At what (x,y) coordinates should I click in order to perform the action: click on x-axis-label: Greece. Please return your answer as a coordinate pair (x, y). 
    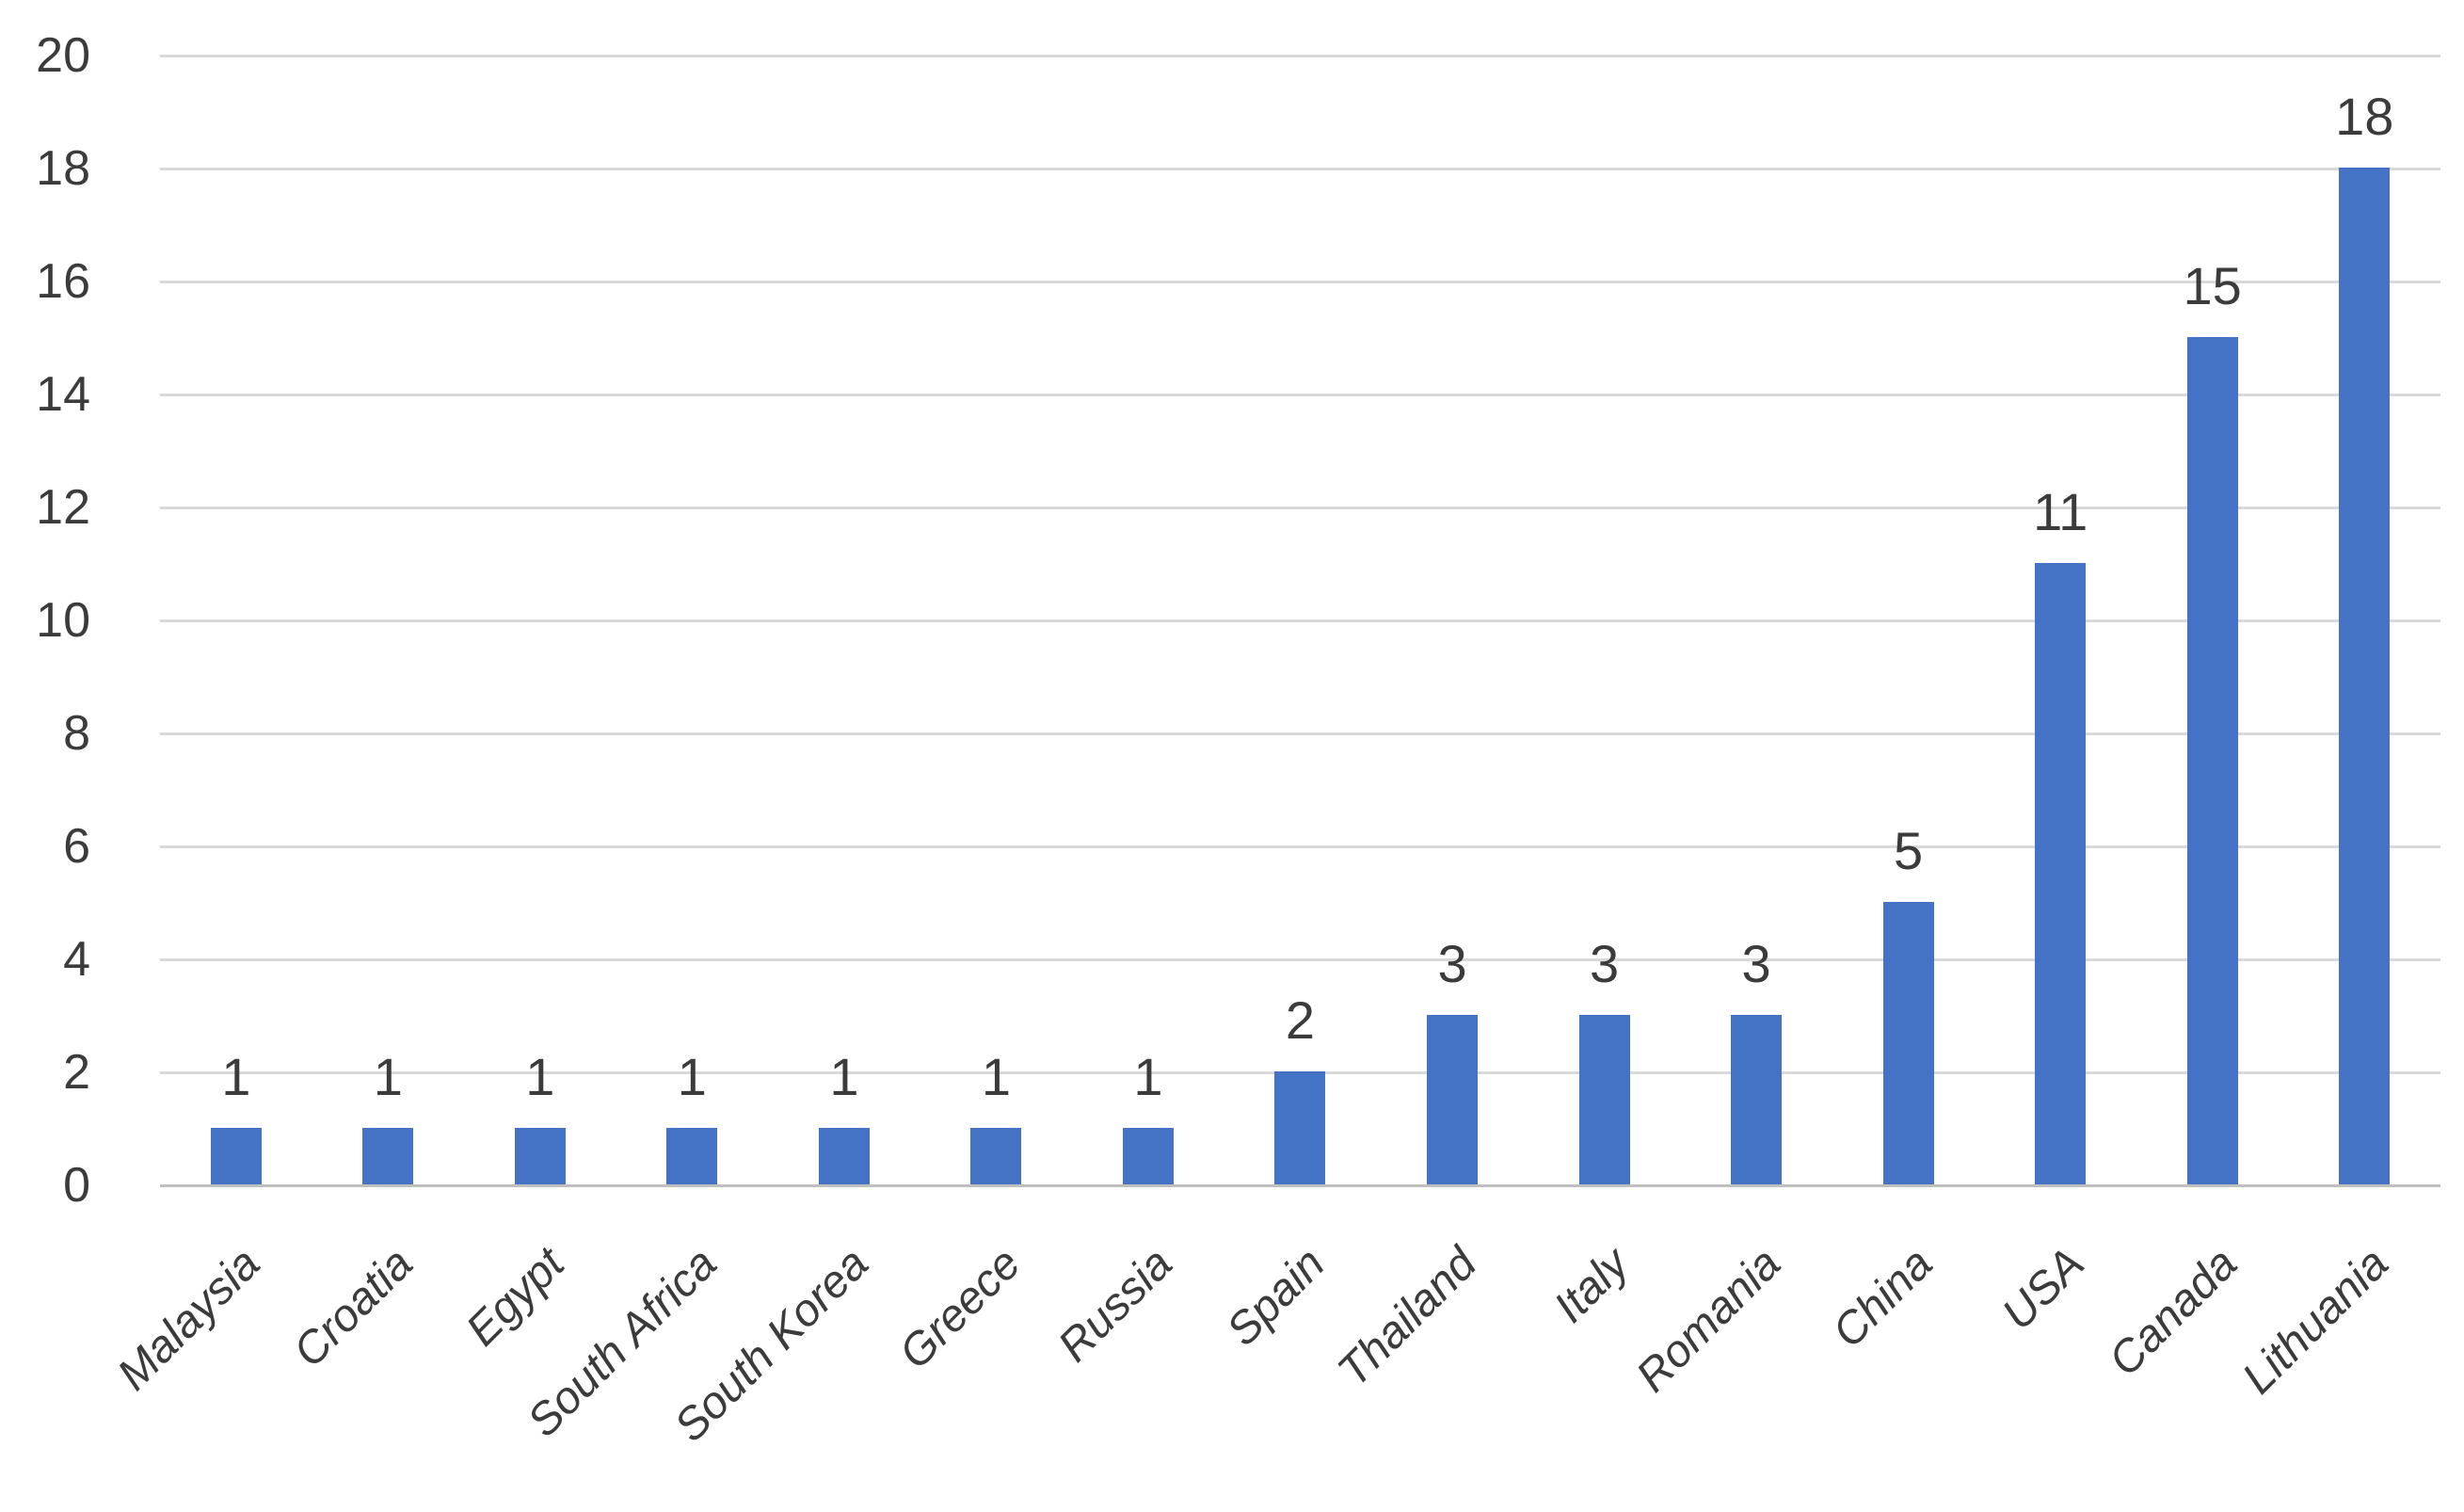
    Looking at the image, I should click on (960, 1308).